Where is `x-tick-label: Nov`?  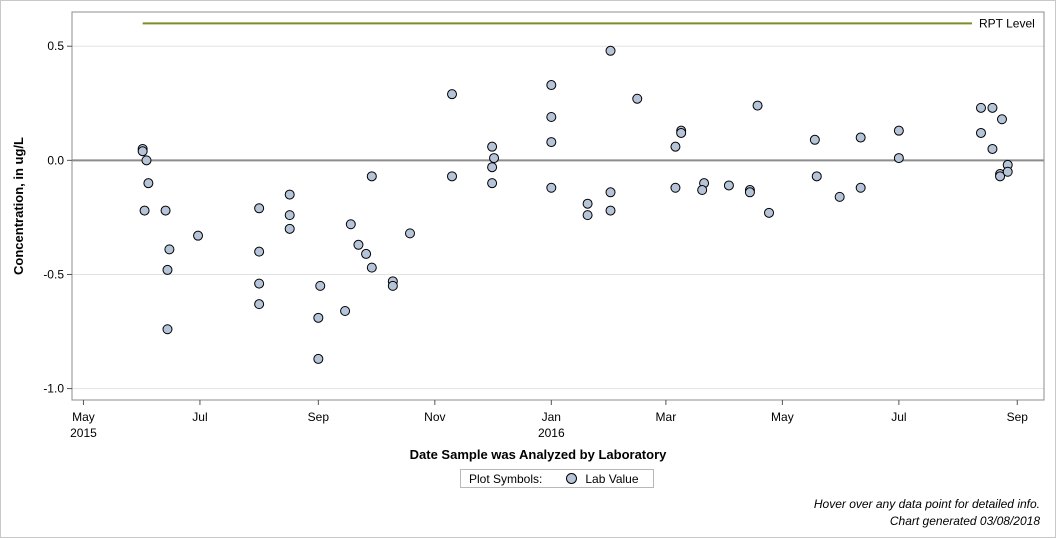 x-tick-label: Nov is located at coordinates (434, 417).